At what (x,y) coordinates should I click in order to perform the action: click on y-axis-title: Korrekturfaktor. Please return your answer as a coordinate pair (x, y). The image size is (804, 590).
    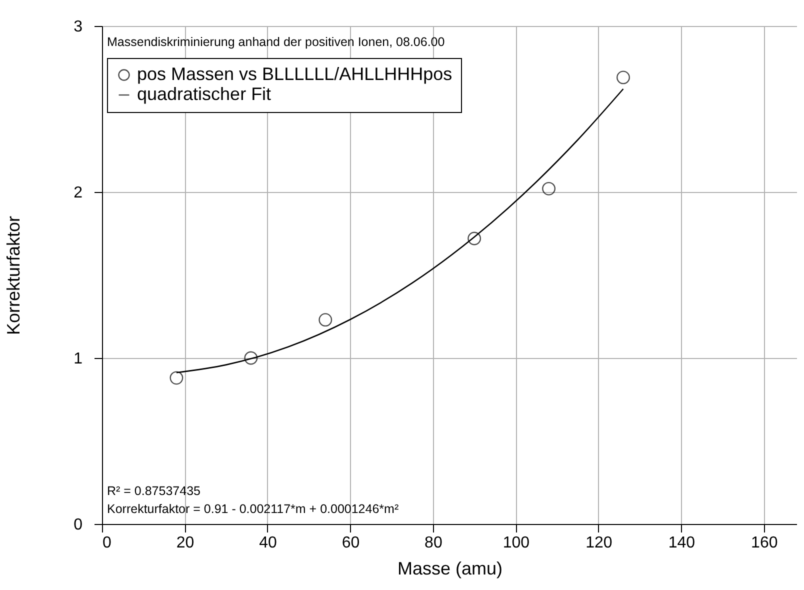
    Looking at the image, I should click on (14, 276).